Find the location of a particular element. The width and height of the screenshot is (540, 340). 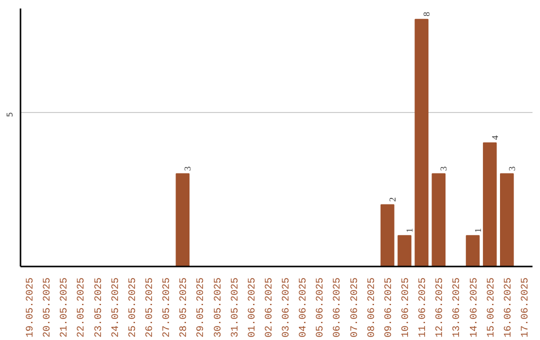

x-tick-label: 12.06.2025 is located at coordinates (440, 307).